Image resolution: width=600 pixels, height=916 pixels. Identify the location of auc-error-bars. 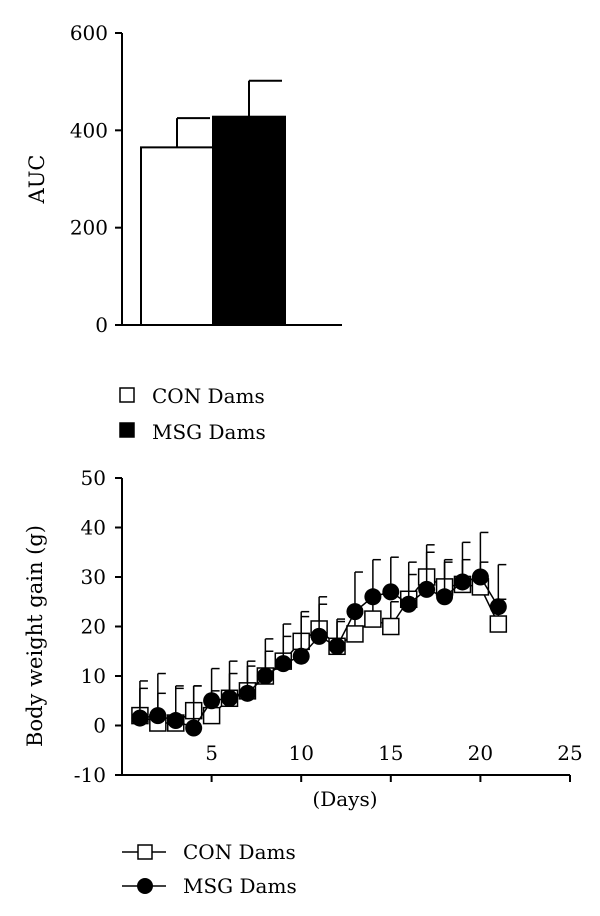
(229, 113).